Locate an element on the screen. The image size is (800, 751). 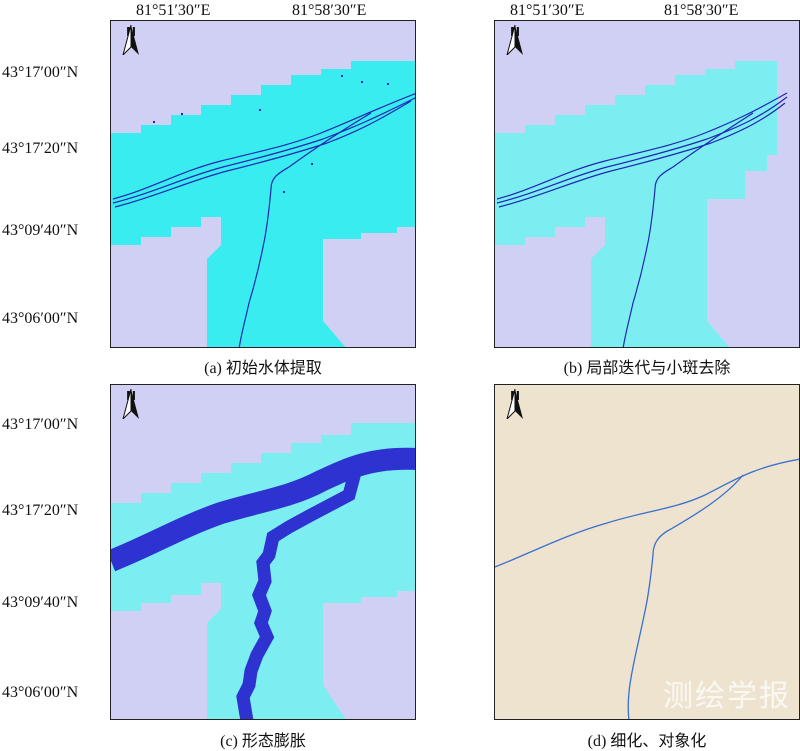
main-river-a2 is located at coordinates (263, 150).